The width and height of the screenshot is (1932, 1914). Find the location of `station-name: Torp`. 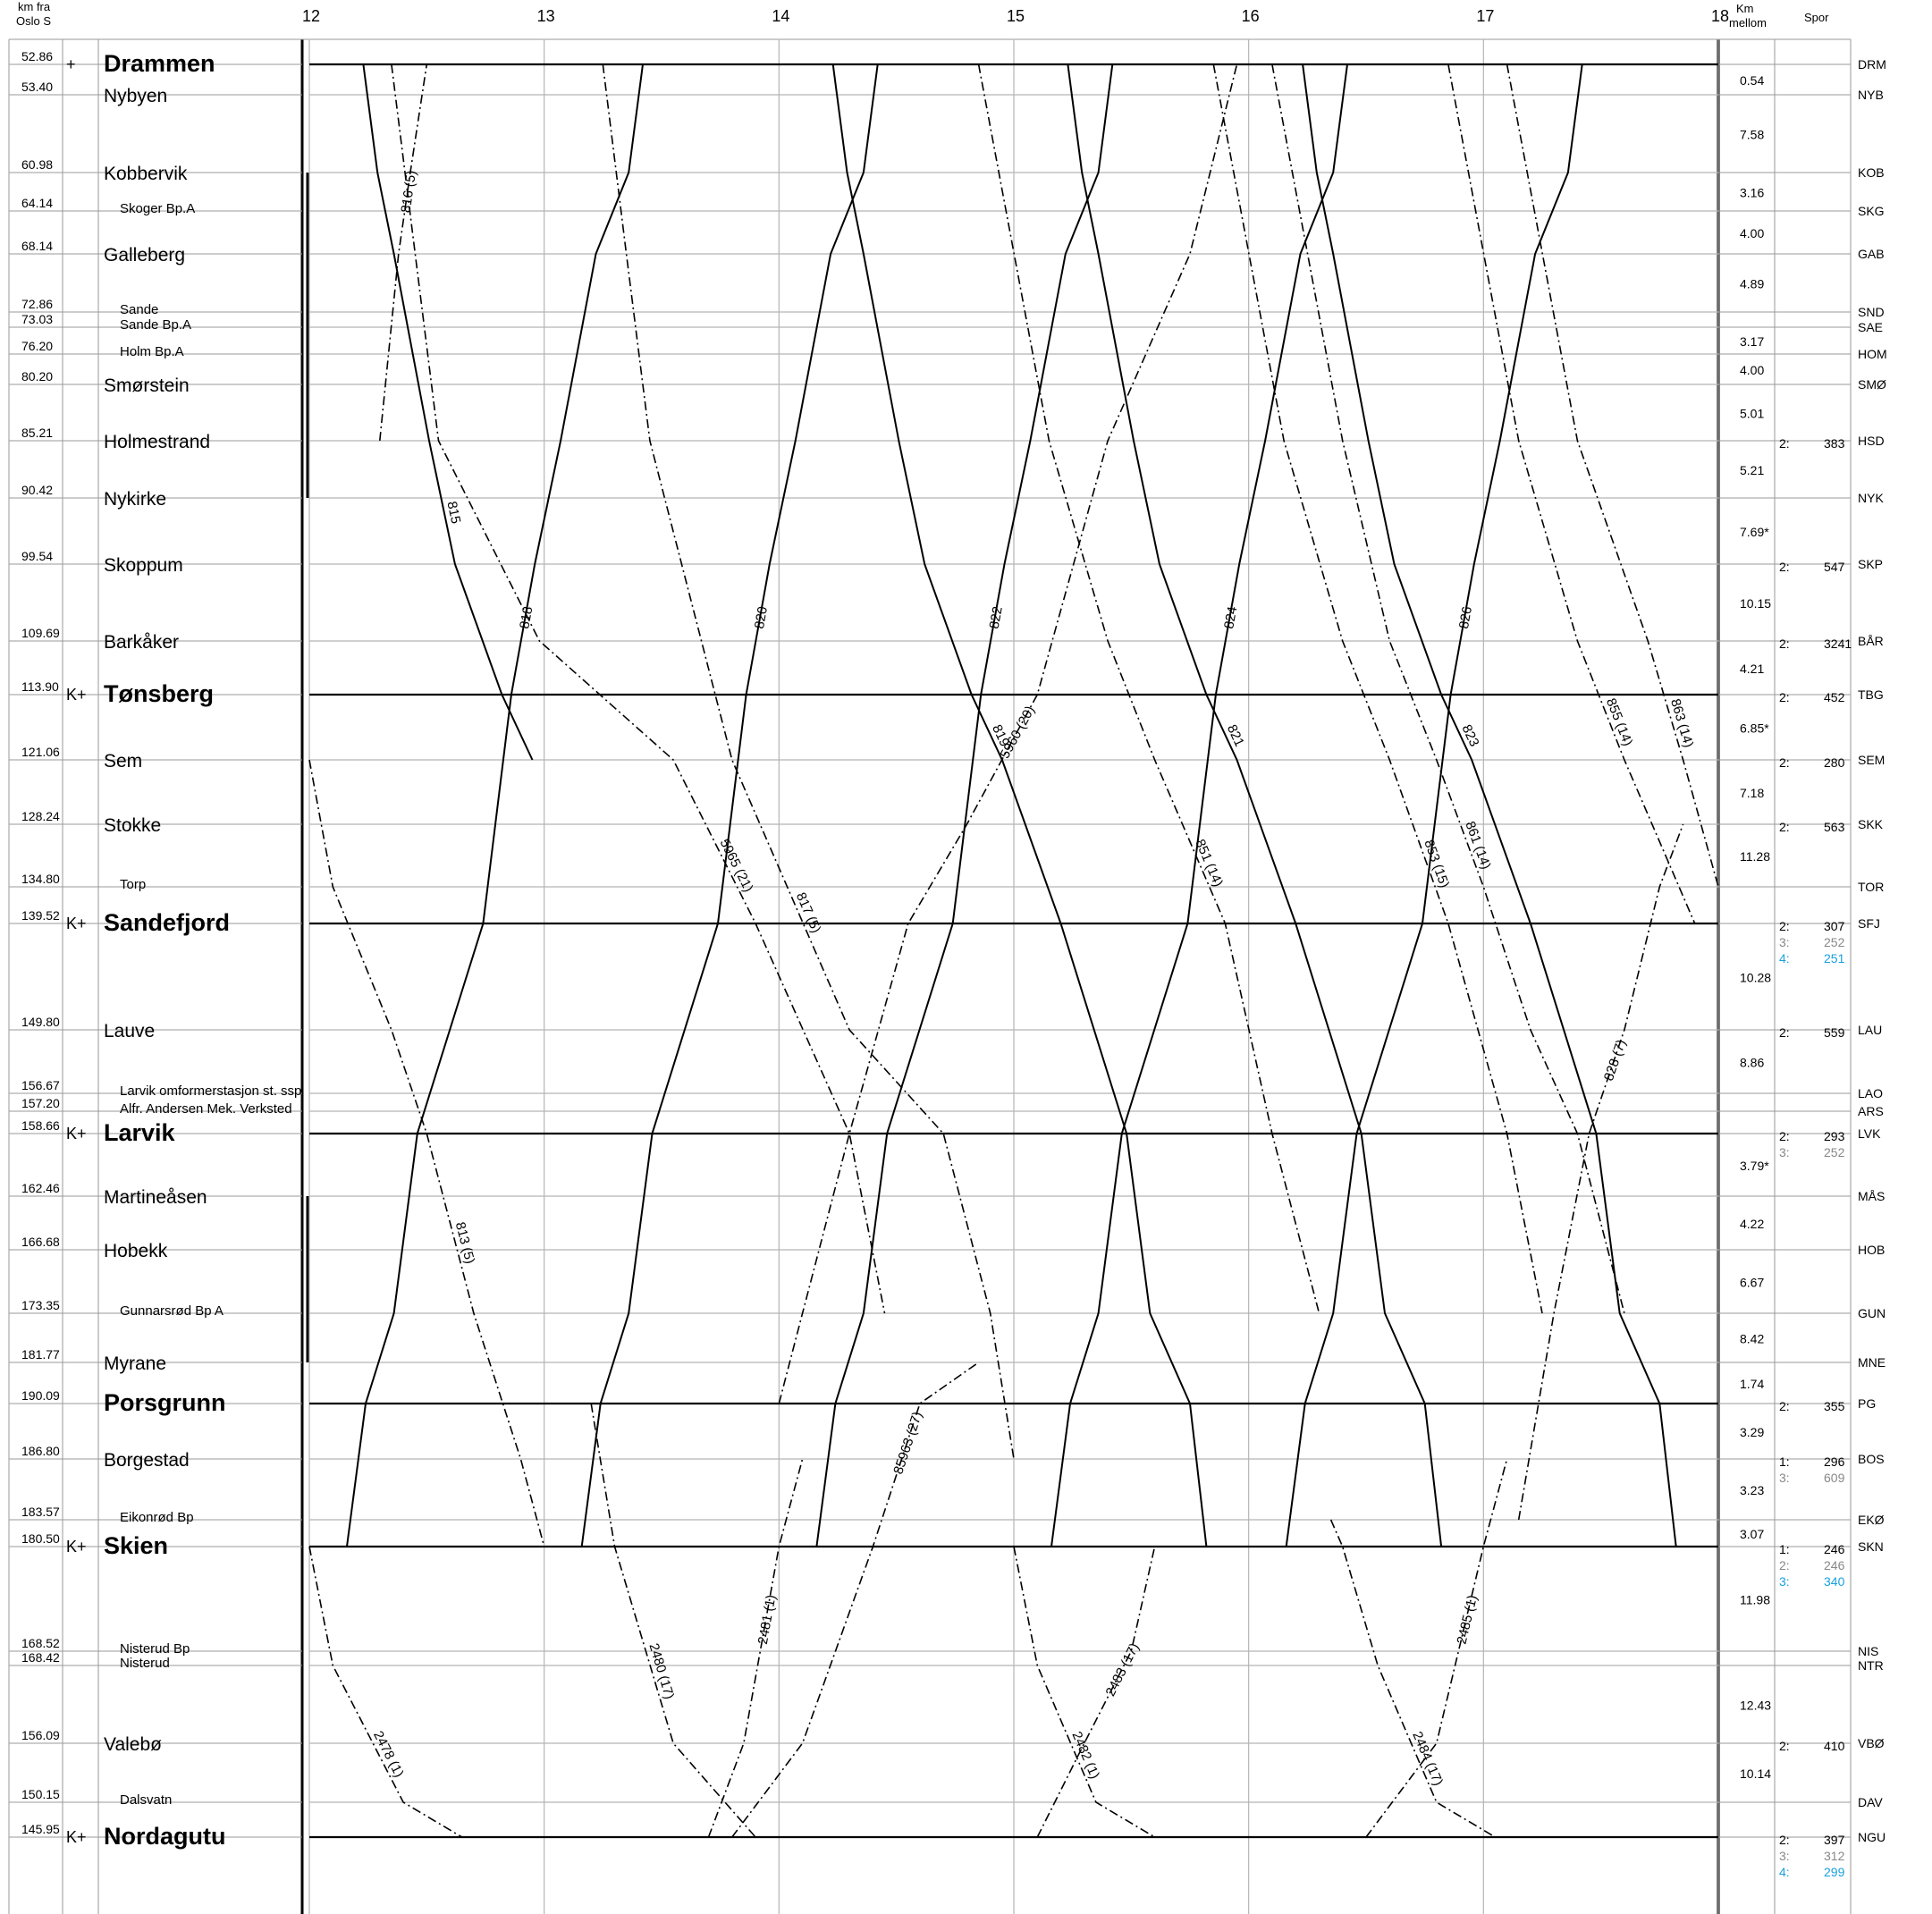

station-name: Torp is located at coordinates (133, 884).